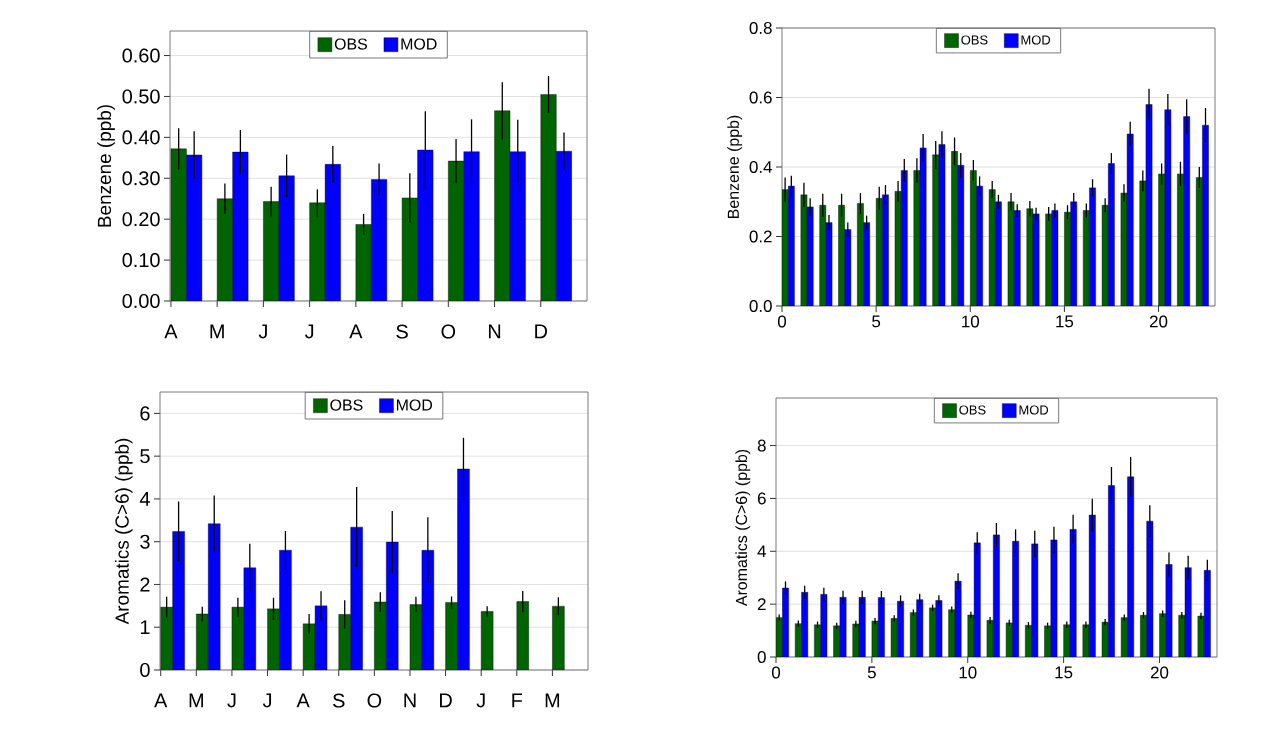 This screenshot has width=1274, height=733. What do you see at coordinates (141, 260) in the screenshot?
I see `y-tick-label: 0.10` at bounding box center [141, 260].